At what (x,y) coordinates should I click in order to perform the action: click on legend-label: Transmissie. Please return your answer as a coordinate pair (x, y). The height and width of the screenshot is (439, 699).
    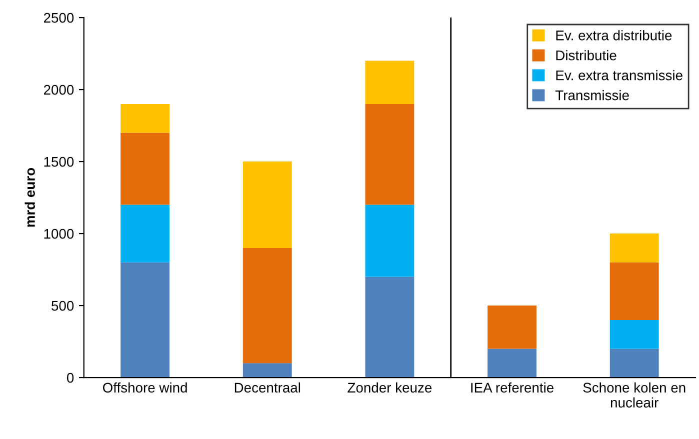
    Looking at the image, I should click on (592, 95).